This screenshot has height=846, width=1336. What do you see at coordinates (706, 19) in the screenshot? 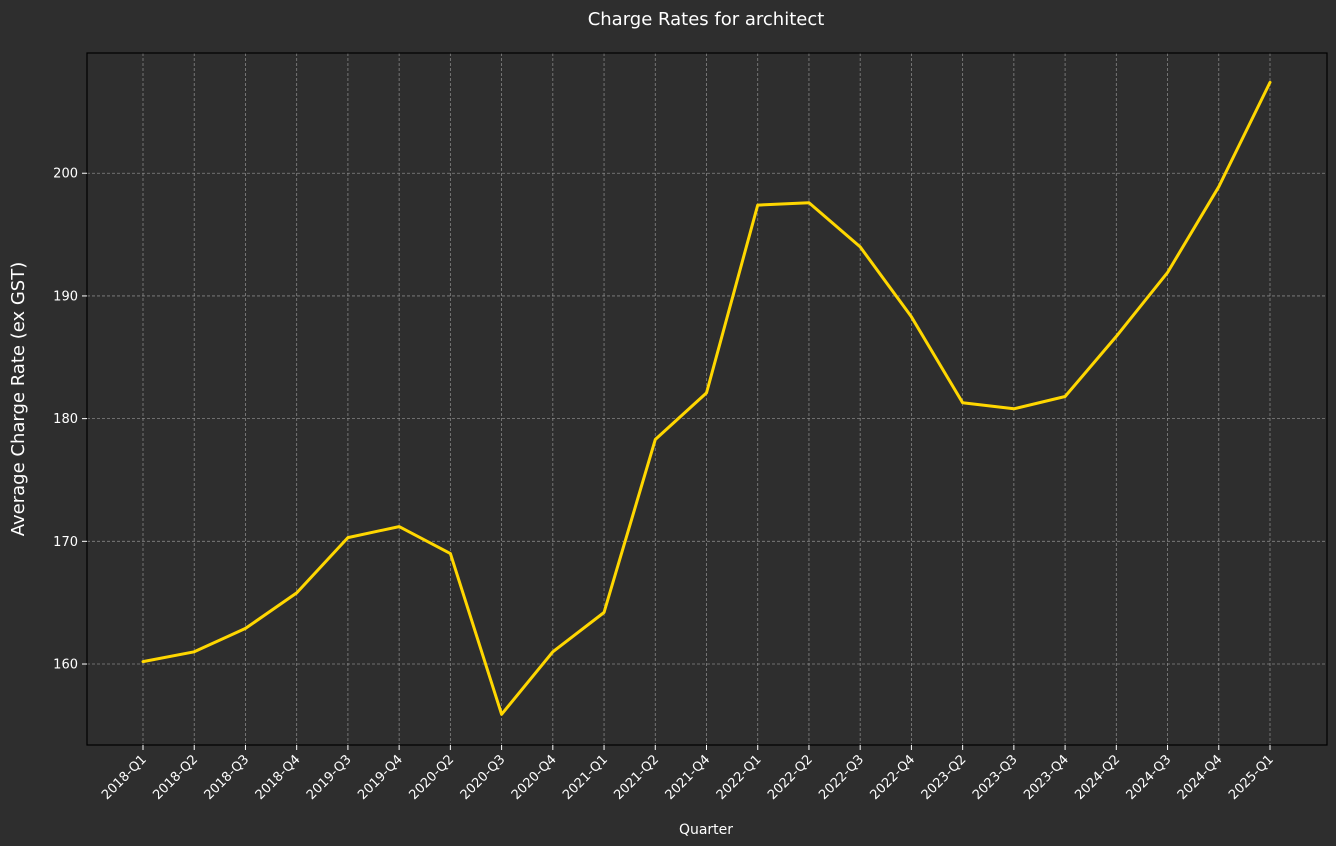
I see `chart-title: Charge Rates for architect` at bounding box center [706, 19].